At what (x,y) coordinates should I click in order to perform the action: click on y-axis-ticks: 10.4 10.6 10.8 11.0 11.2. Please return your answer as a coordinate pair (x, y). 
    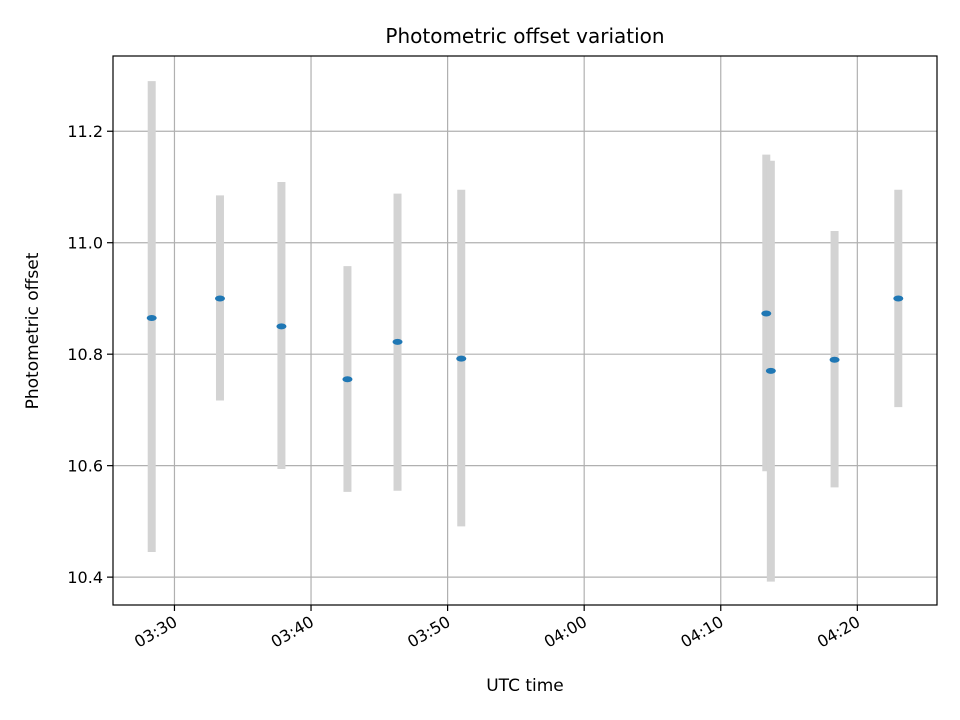
    Looking at the image, I should click on (90, 354).